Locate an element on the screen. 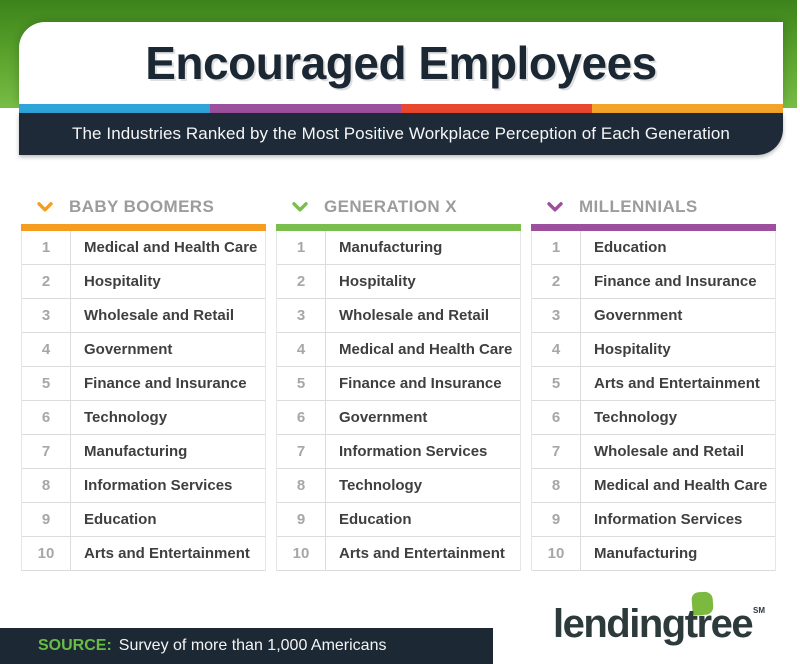 Image resolution: width=800 pixels, height=664 pixels. table-row: 4 Government is located at coordinates (143, 350).